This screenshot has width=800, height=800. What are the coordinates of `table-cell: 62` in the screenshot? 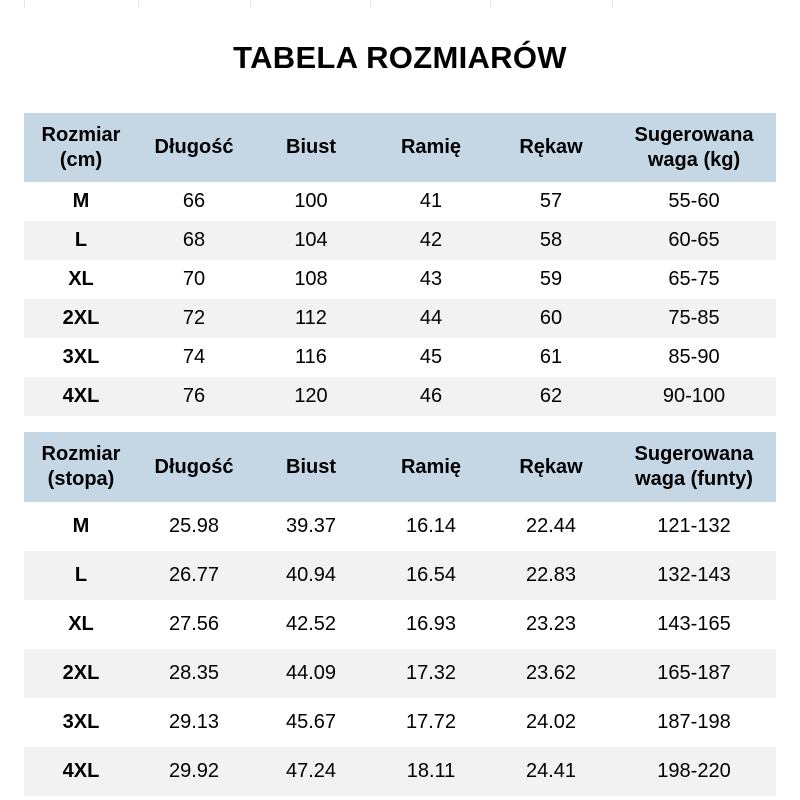 It's located at (551, 396).